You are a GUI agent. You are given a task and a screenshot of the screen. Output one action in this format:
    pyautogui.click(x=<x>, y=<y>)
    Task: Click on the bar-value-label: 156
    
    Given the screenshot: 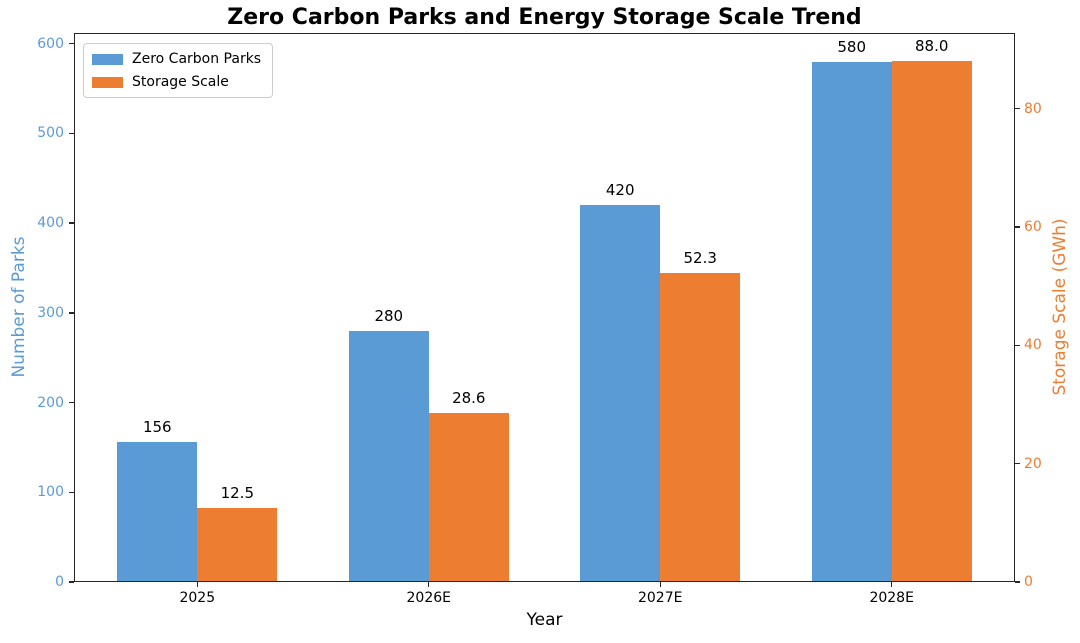 What is the action you would take?
    pyautogui.click(x=157, y=427)
    